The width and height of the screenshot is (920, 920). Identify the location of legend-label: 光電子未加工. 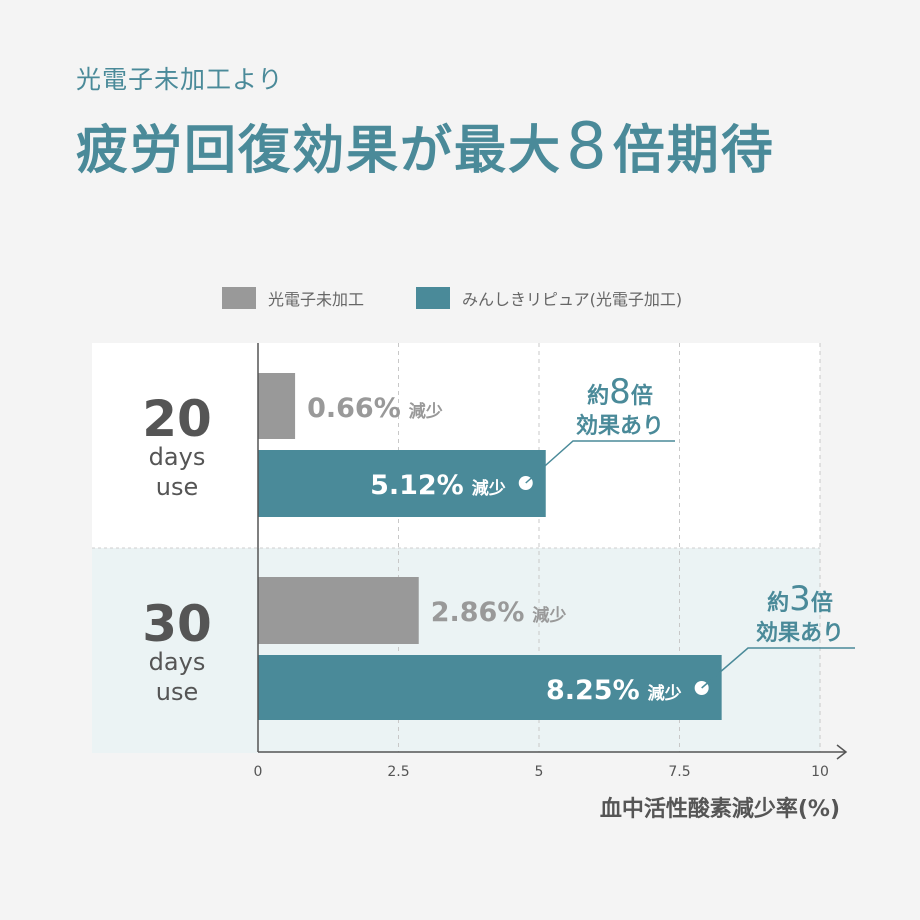
(316, 299).